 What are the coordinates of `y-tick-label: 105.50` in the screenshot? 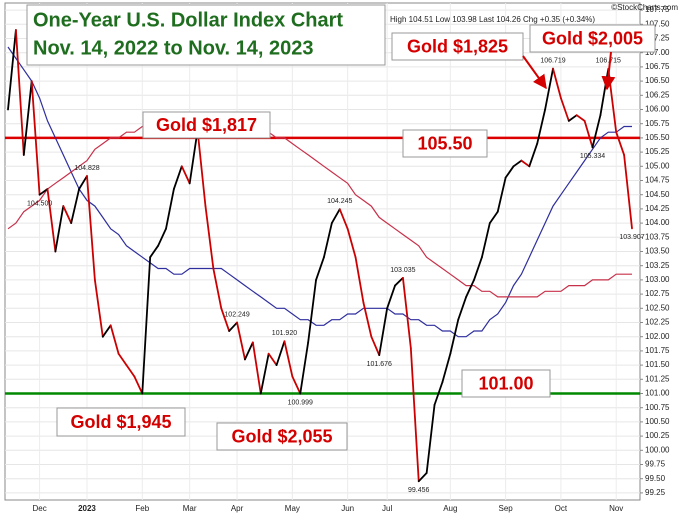 It's located at (657, 137).